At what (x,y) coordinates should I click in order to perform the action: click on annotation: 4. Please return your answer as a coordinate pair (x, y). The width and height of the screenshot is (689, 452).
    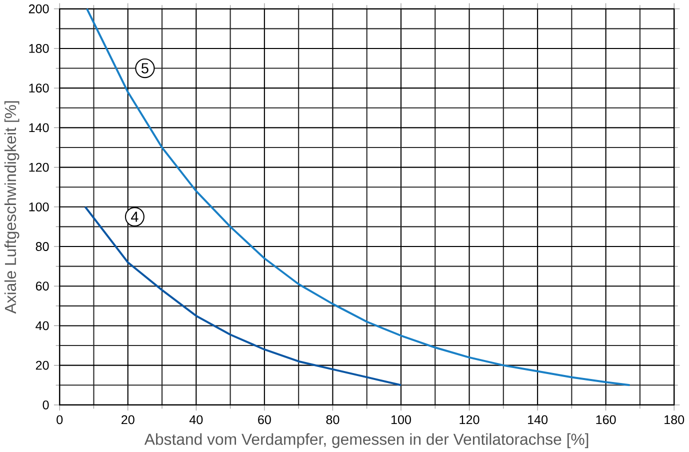
    Looking at the image, I should click on (134, 217).